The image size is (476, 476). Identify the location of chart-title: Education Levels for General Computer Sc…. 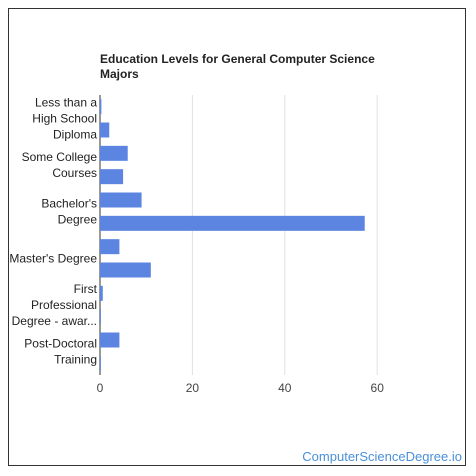
(237, 66).